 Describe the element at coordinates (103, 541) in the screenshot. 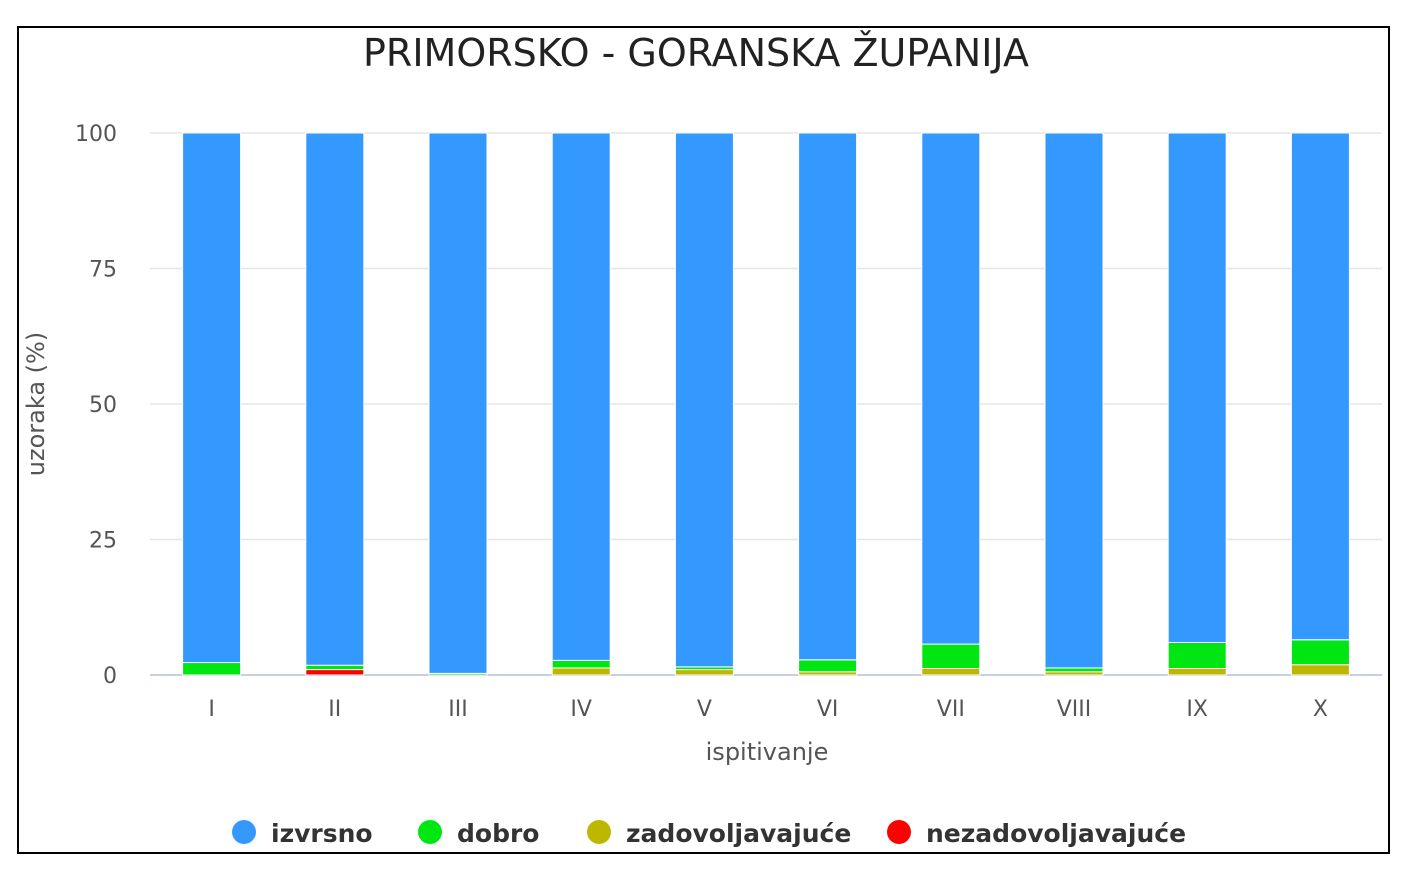

I see `y-tick-label: 25` at that location.